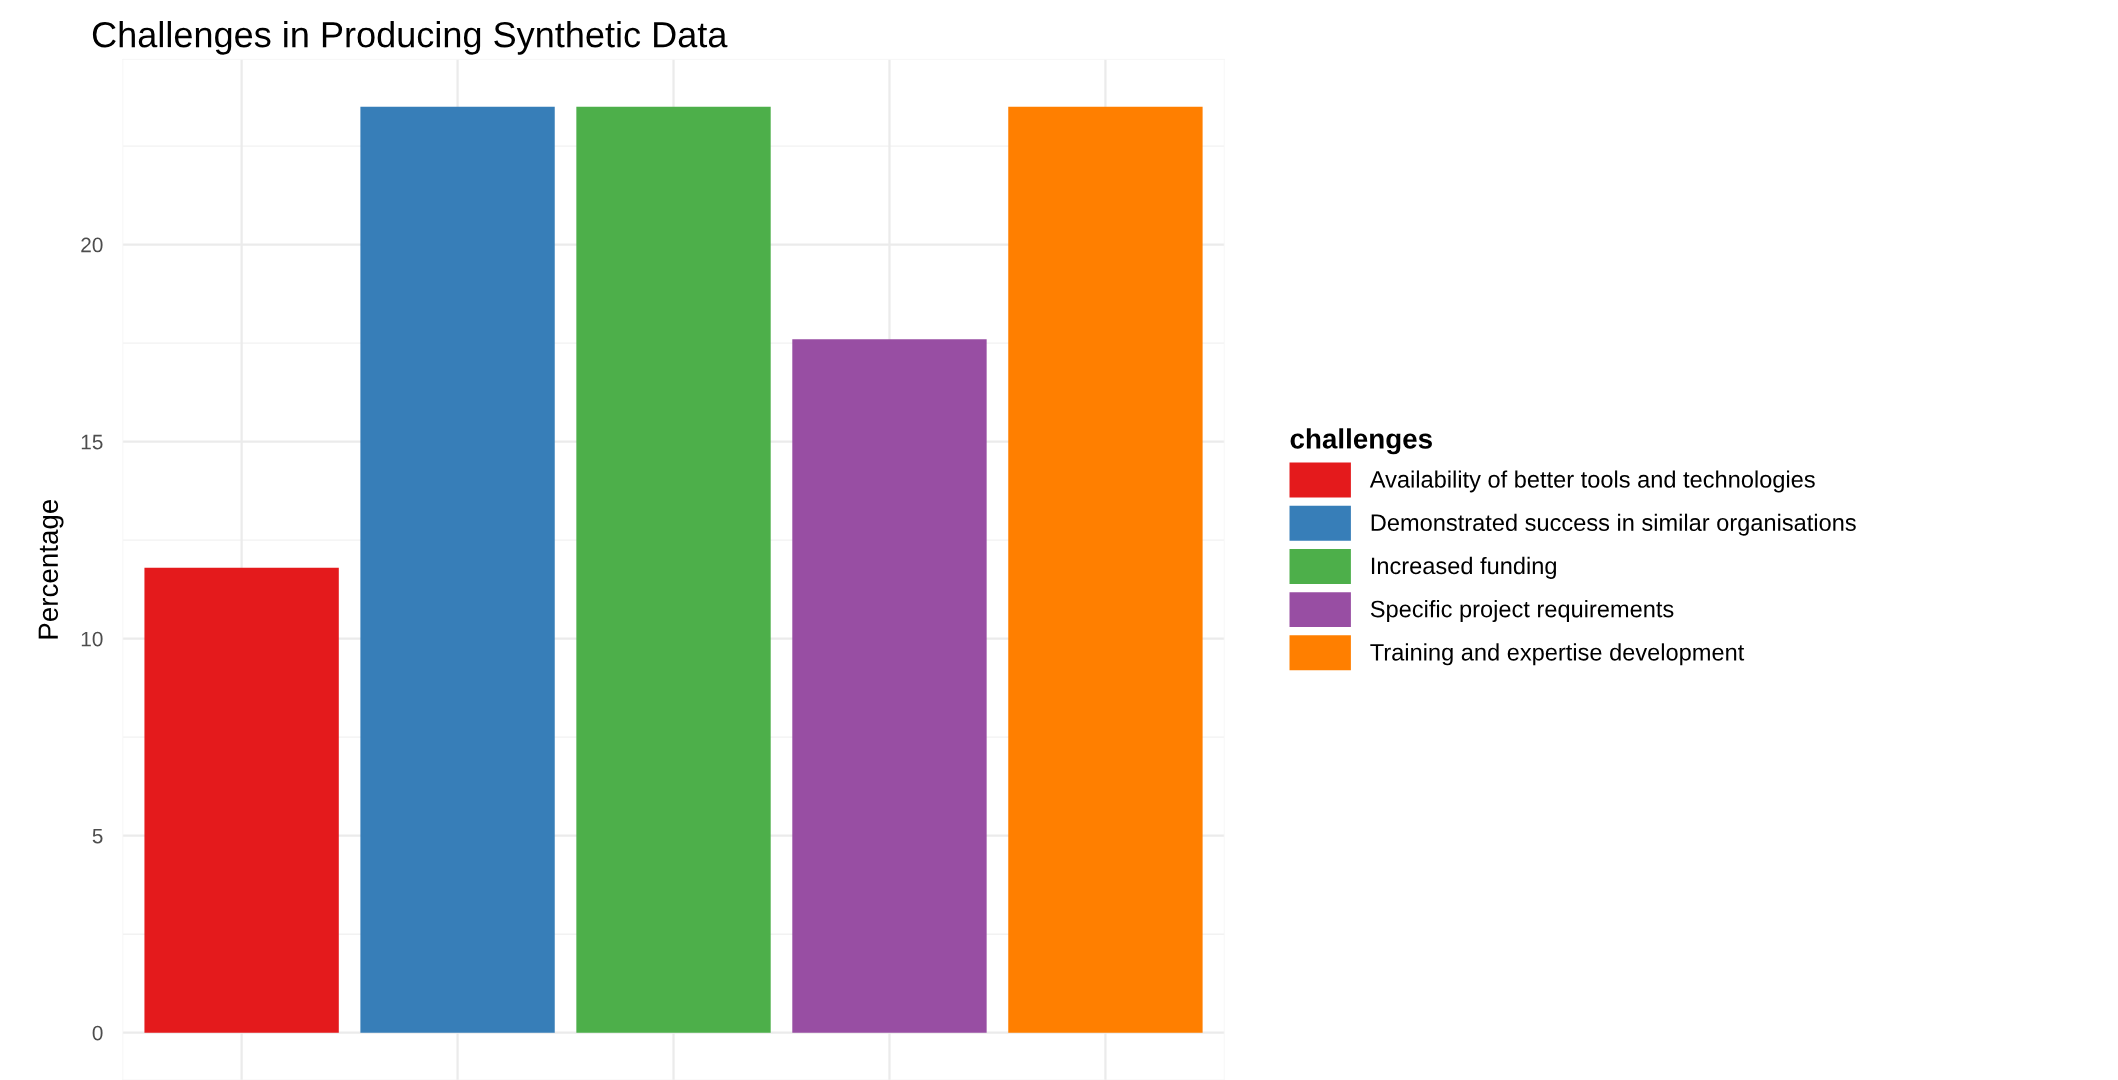 This screenshot has width=2118, height=1080. What do you see at coordinates (97, 1033) in the screenshot?
I see `y-tick-label: 0` at bounding box center [97, 1033].